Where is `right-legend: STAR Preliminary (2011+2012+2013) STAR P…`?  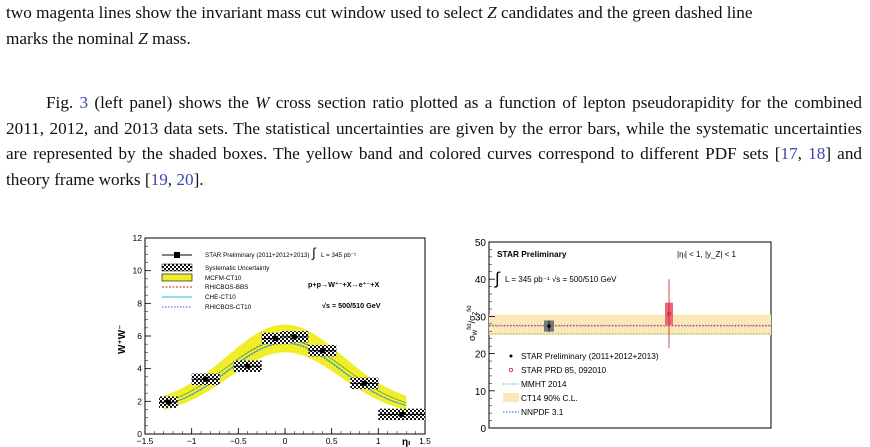 right-legend: STAR Preliminary (2011+2012+2013) STAR P… is located at coordinates (581, 384).